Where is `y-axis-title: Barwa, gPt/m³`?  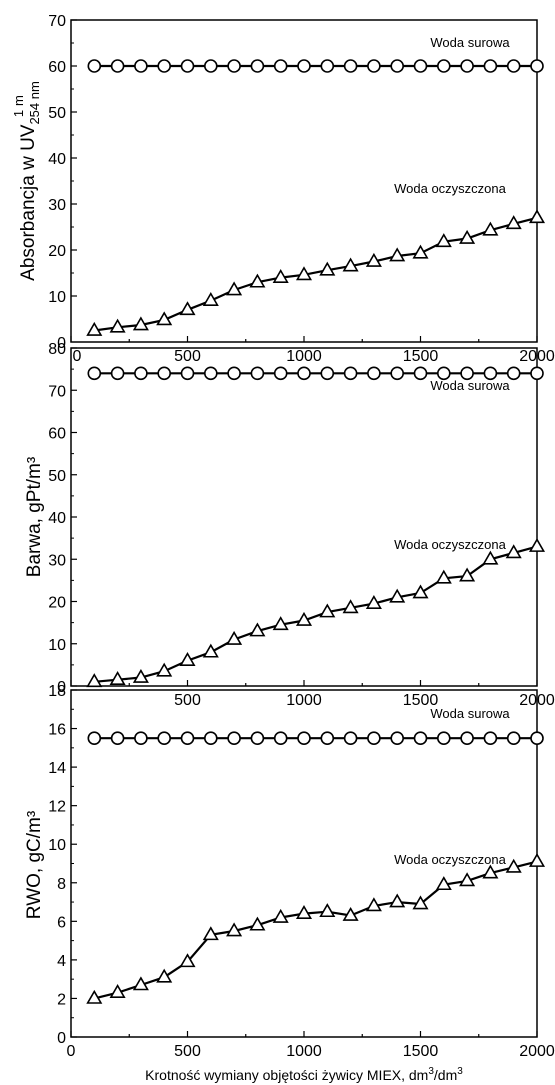
y-axis-title: Barwa, gPt/m³ is located at coordinates (34, 517).